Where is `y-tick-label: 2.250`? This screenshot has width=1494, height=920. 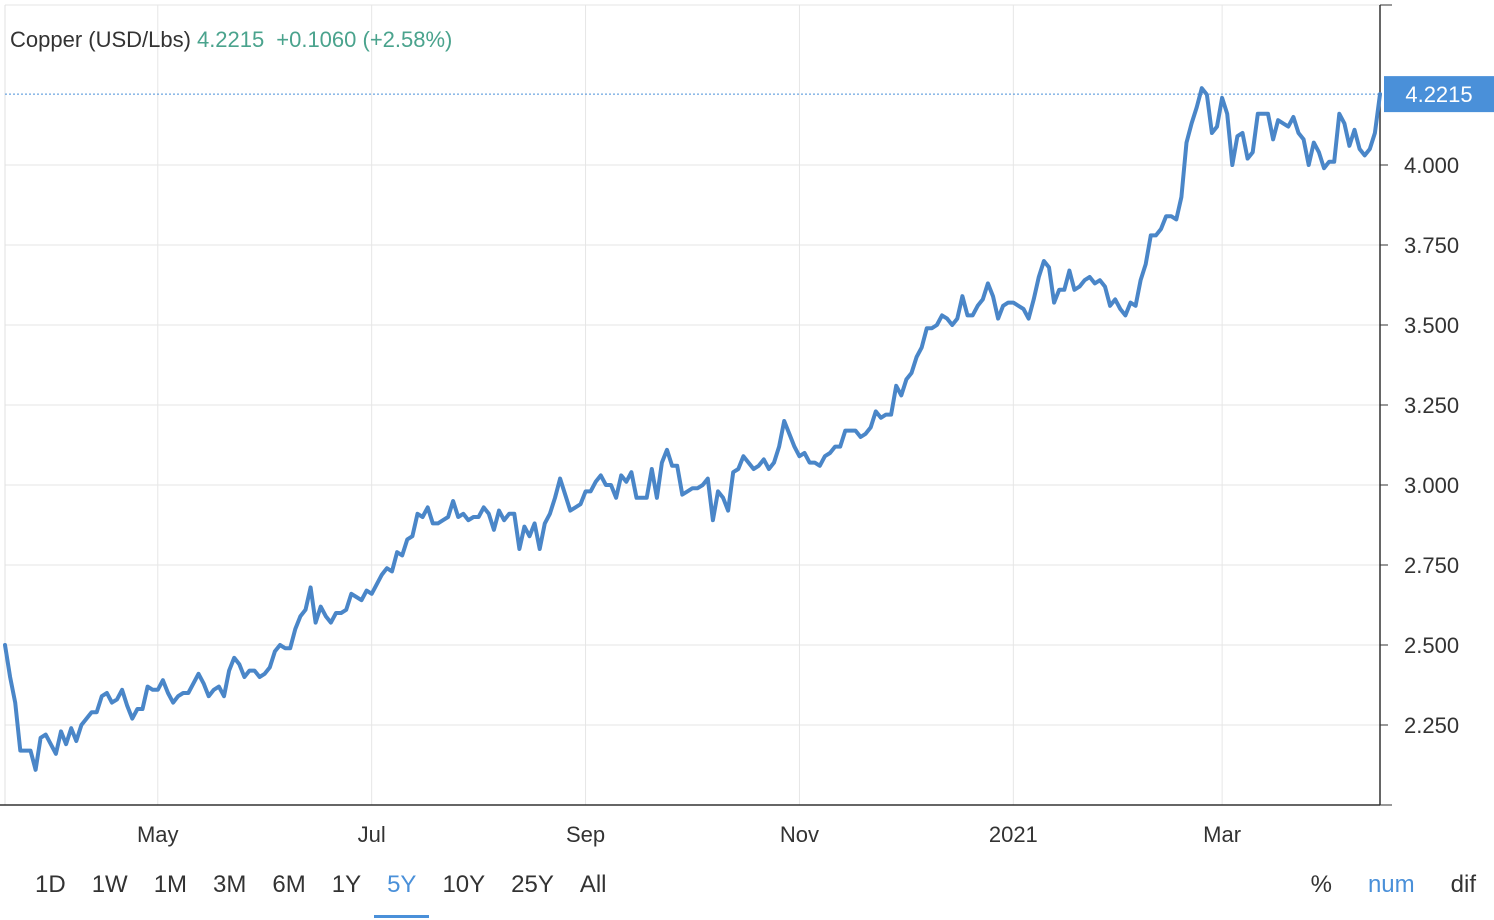 y-tick-label: 2.250 is located at coordinates (1431, 725).